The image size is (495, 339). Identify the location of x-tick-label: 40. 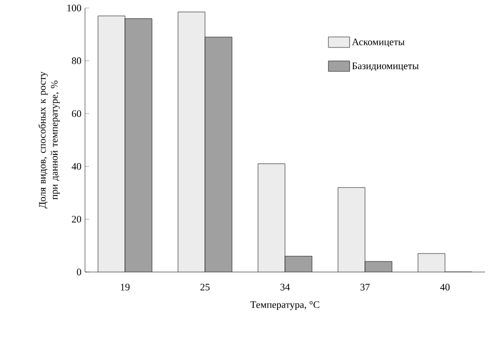
(445, 287).